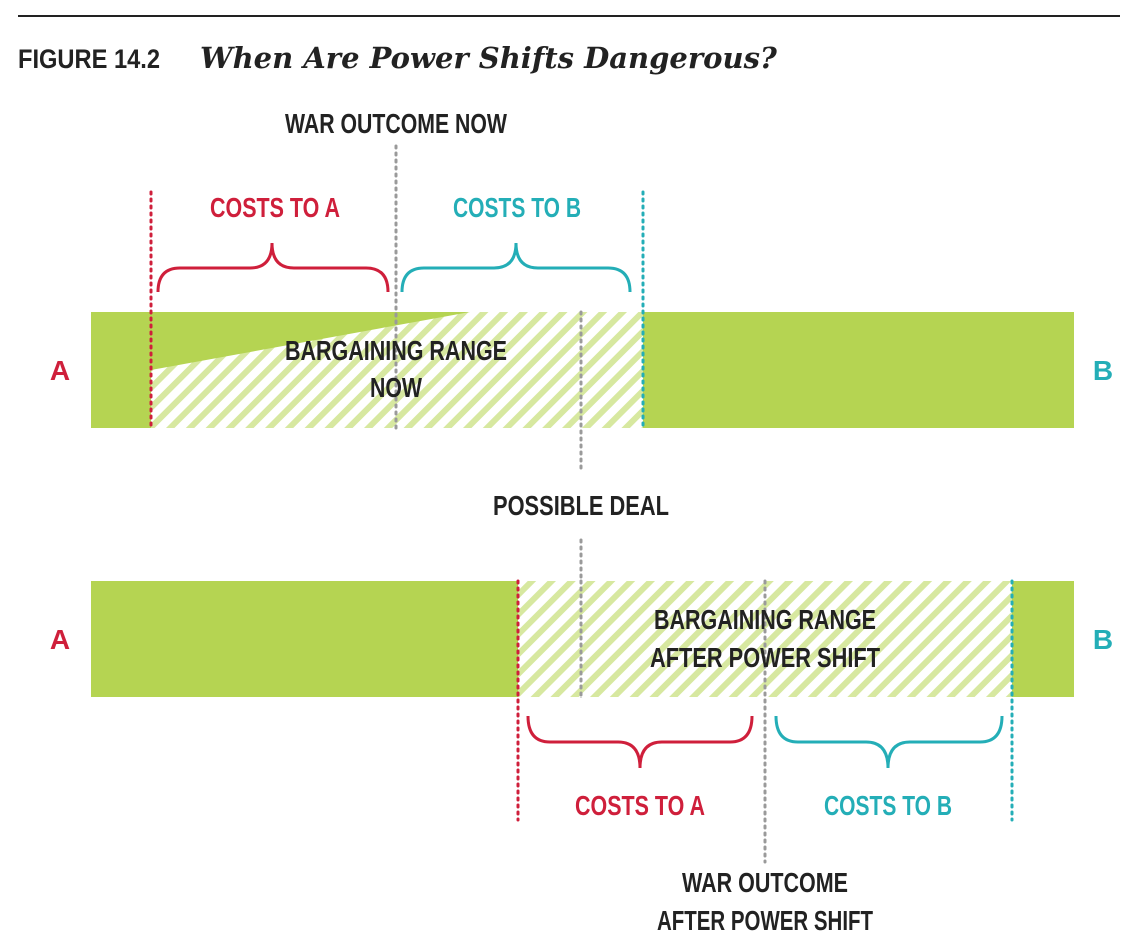  Describe the element at coordinates (888, 805) in the screenshot. I see `bottom-costs-b-label: COSTS TO B` at that location.